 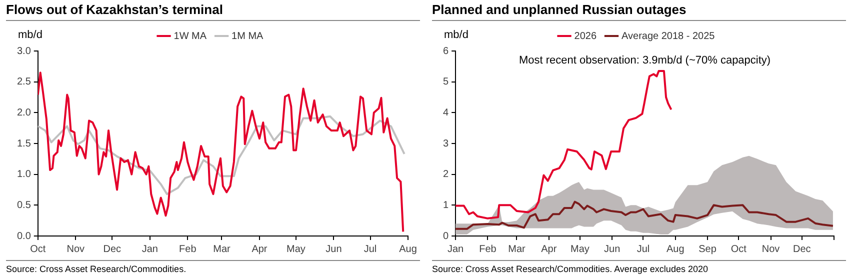 What do you see at coordinates (446, 144) in the screenshot?
I see `y-tick-label: 3` at bounding box center [446, 144].